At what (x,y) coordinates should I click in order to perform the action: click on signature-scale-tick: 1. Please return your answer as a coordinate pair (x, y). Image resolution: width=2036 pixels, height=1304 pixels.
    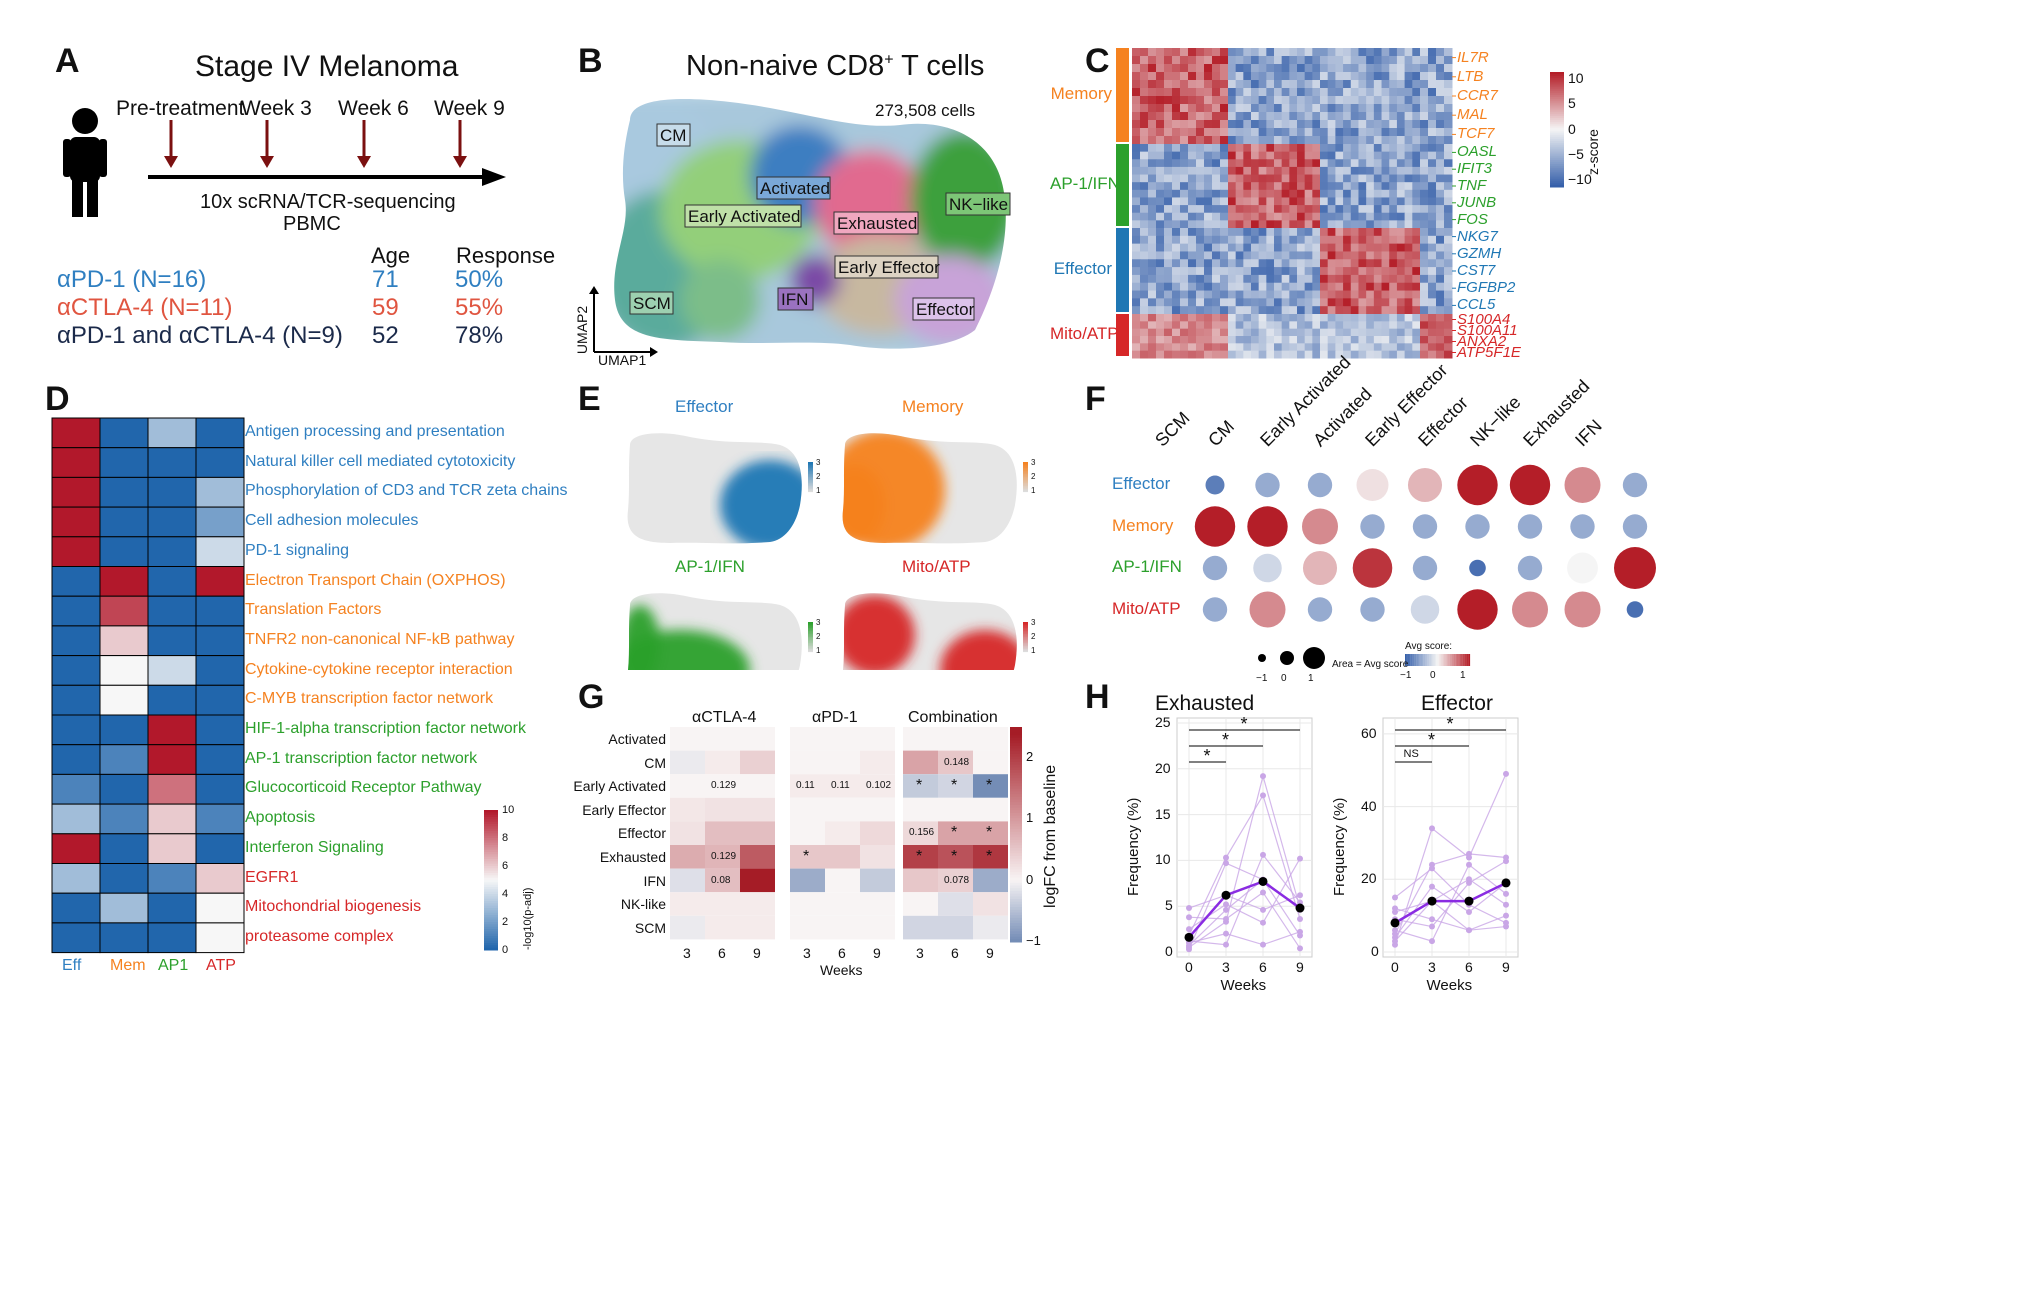
    Looking at the image, I should click on (1033, 490).